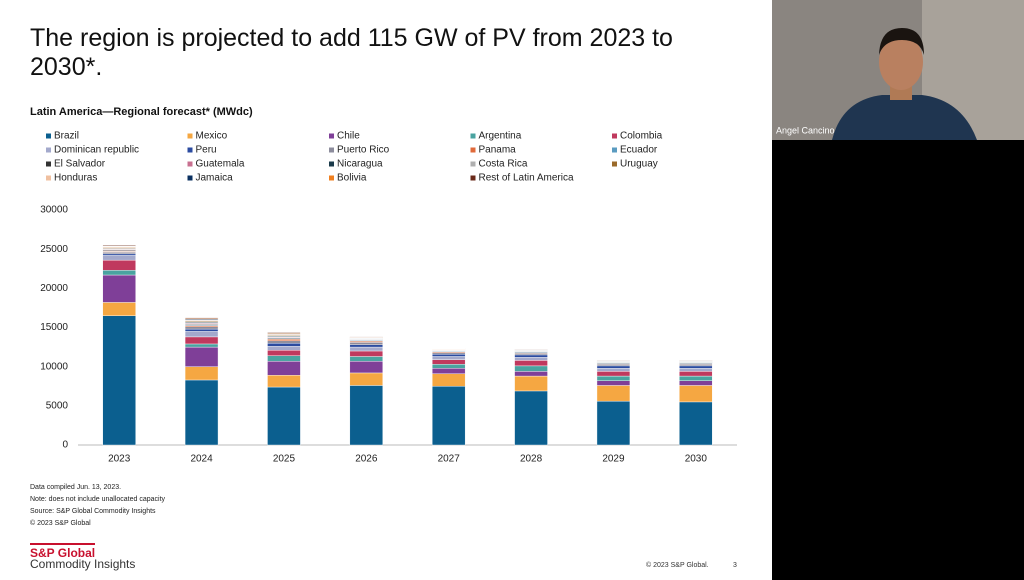  What do you see at coordinates (54, 327) in the screenshot?
I see `y-tick-label: 15000` at bounding box center [54, 327].